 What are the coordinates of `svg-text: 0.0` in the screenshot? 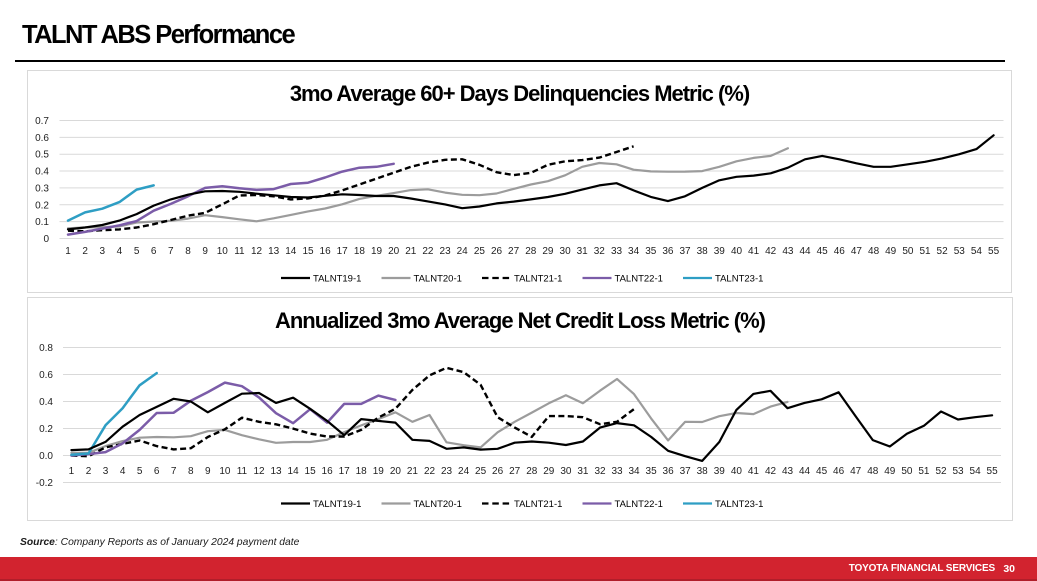 It's located at (46, 456).